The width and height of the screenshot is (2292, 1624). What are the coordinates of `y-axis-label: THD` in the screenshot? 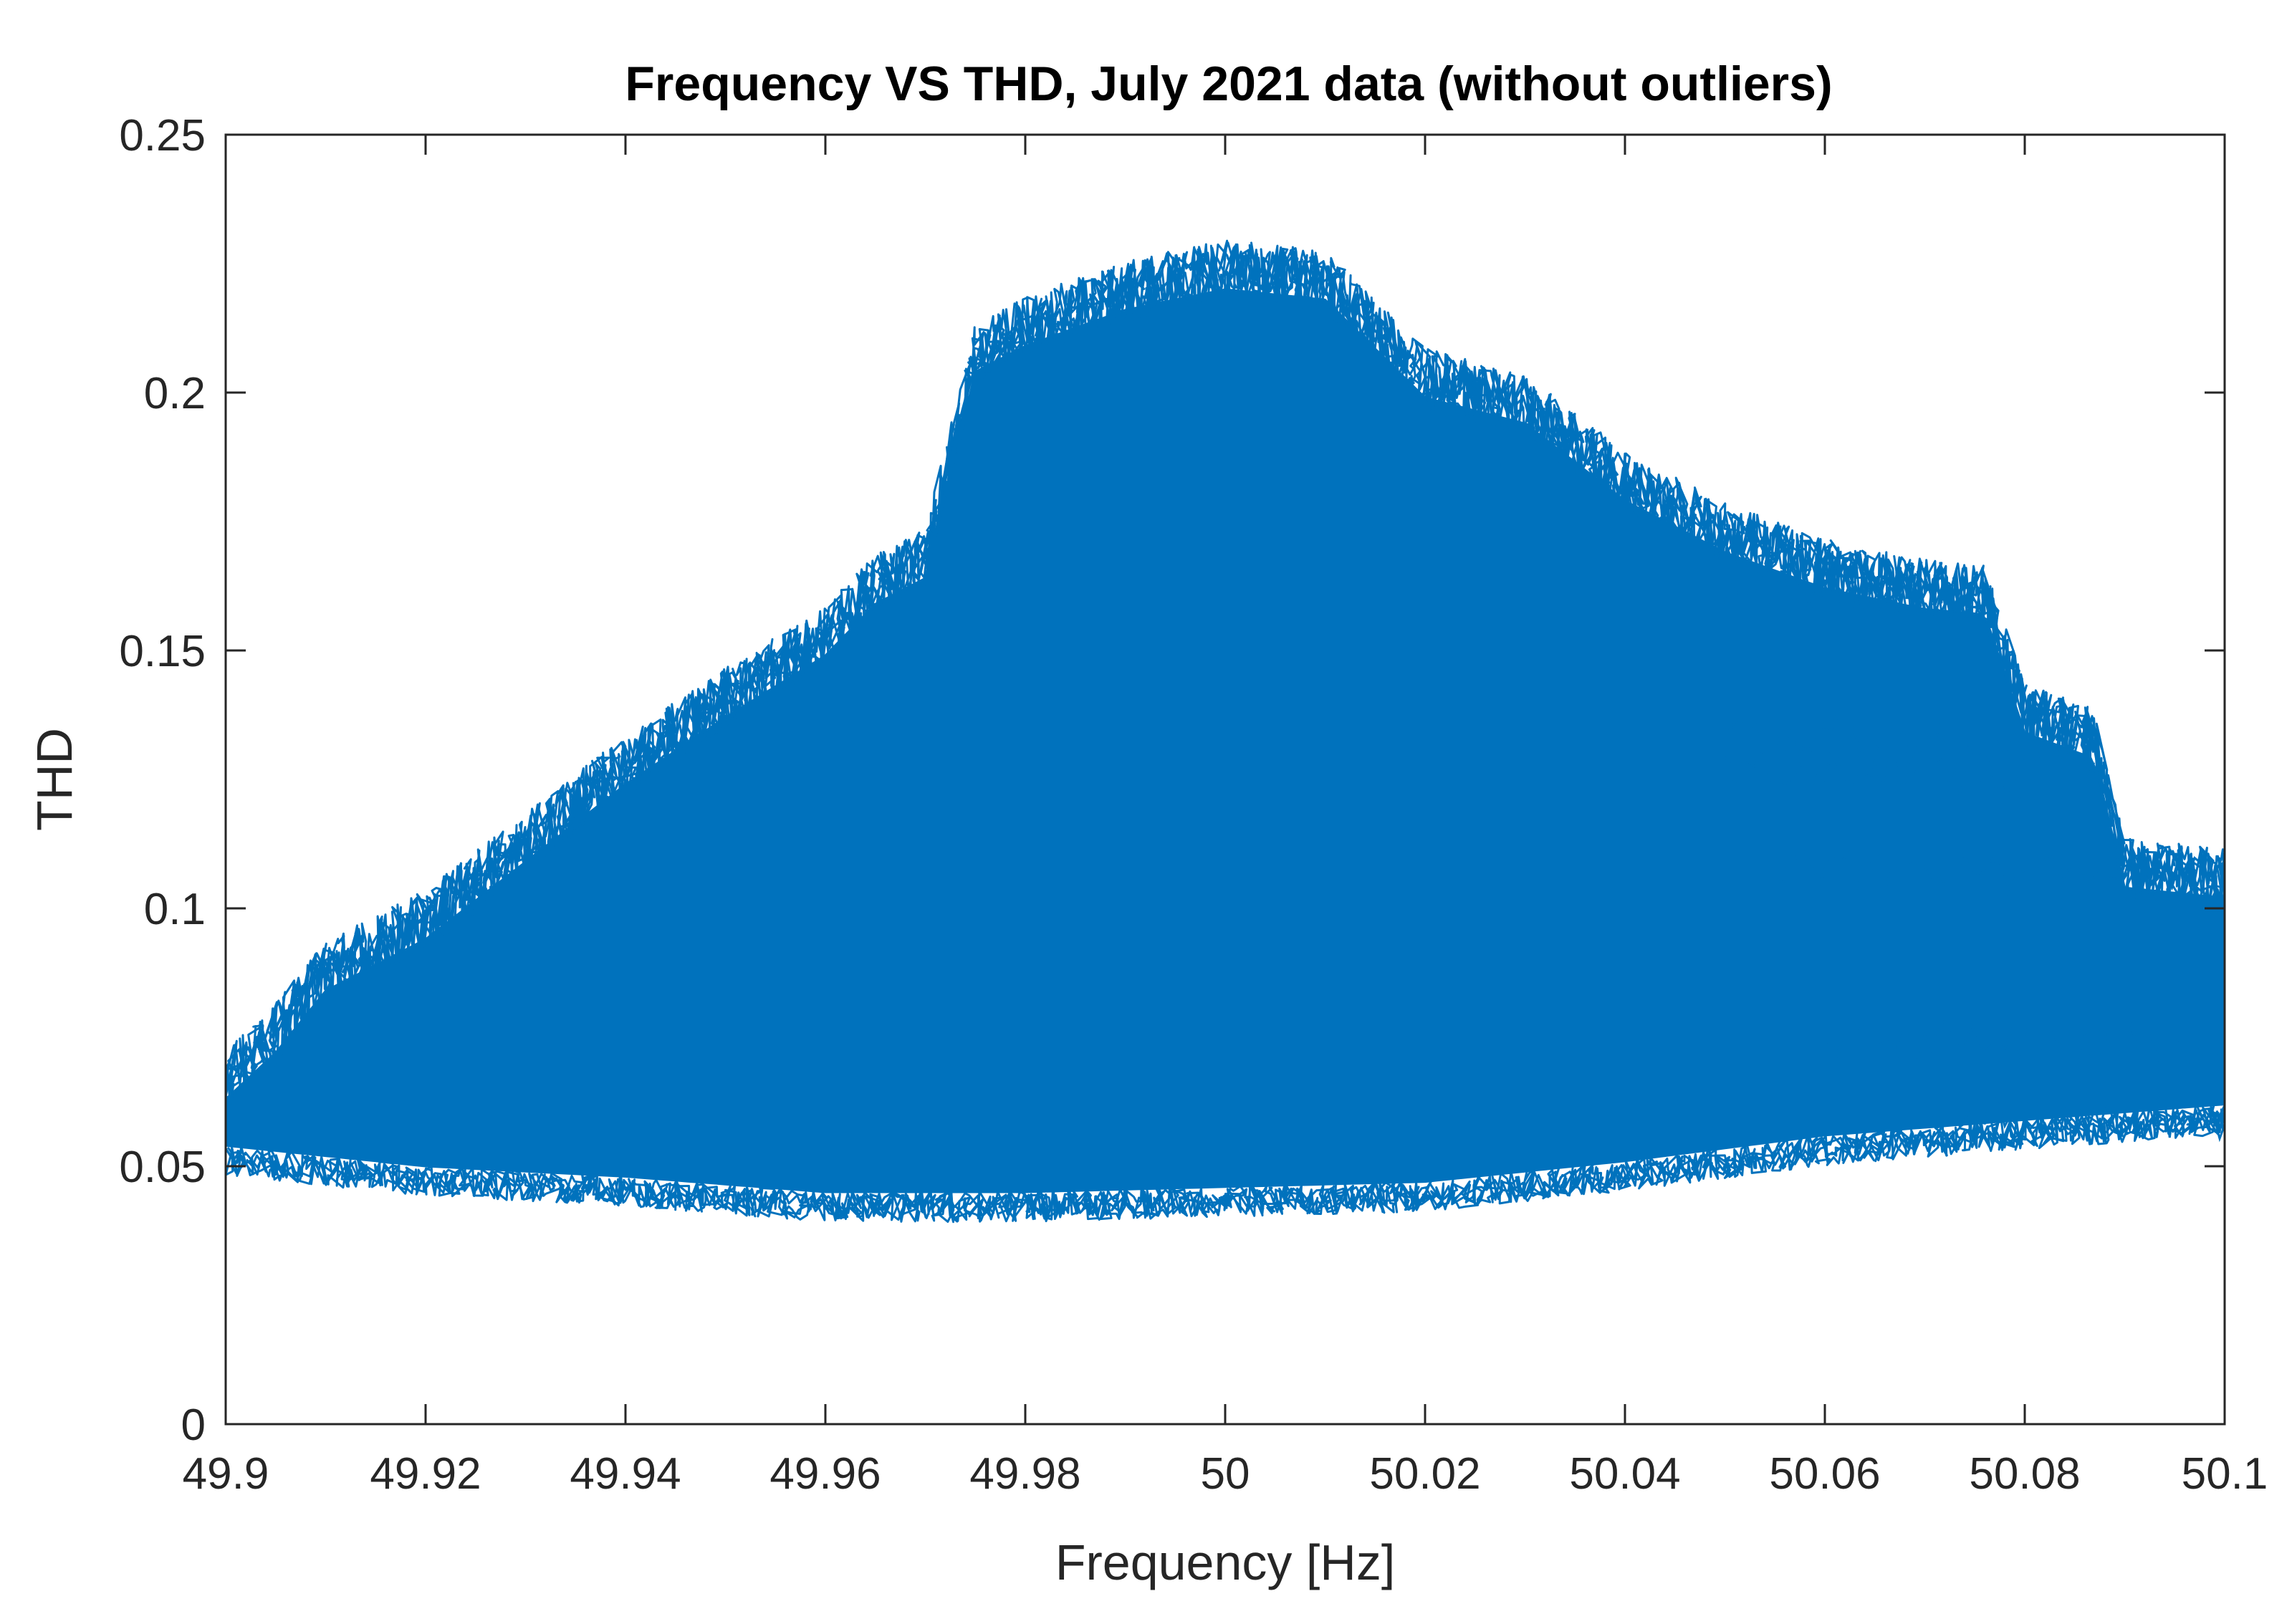 It's located at (54, 780).